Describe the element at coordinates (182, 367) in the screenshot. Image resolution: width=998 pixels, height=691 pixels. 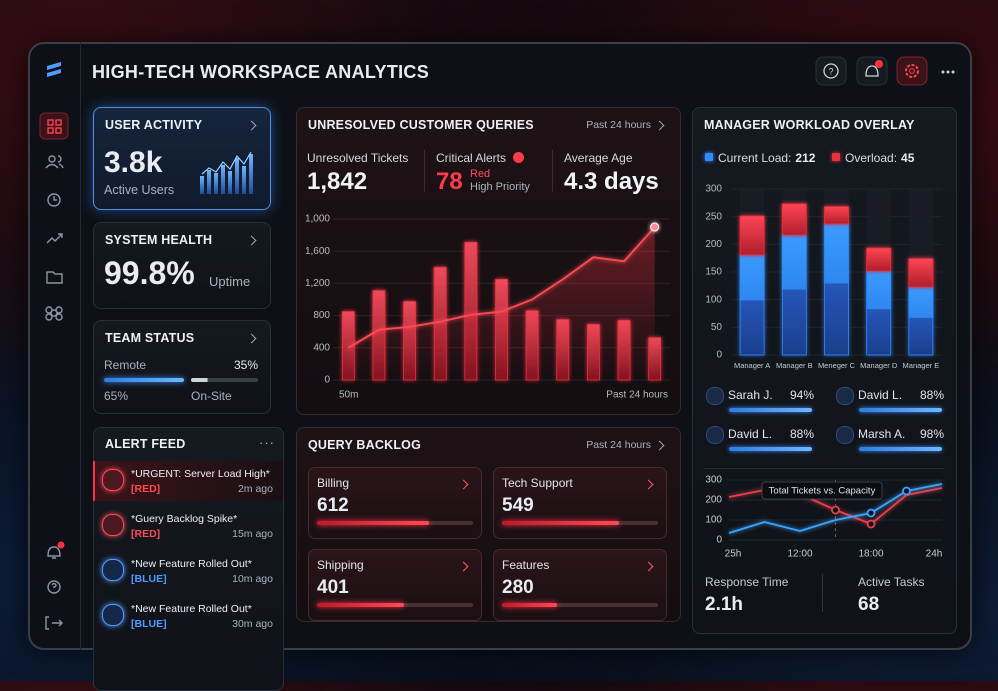
I see `team-status-card` at that location.